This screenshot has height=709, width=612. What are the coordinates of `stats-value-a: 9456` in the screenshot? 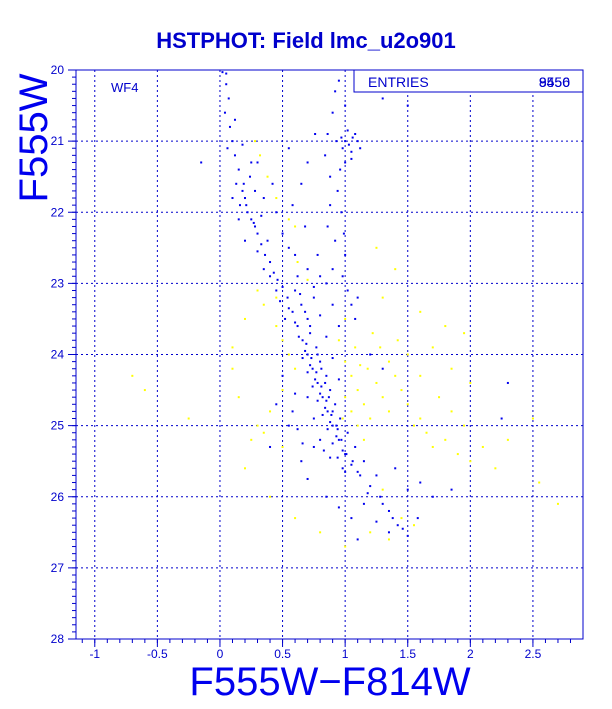 It's located at (554, 82).